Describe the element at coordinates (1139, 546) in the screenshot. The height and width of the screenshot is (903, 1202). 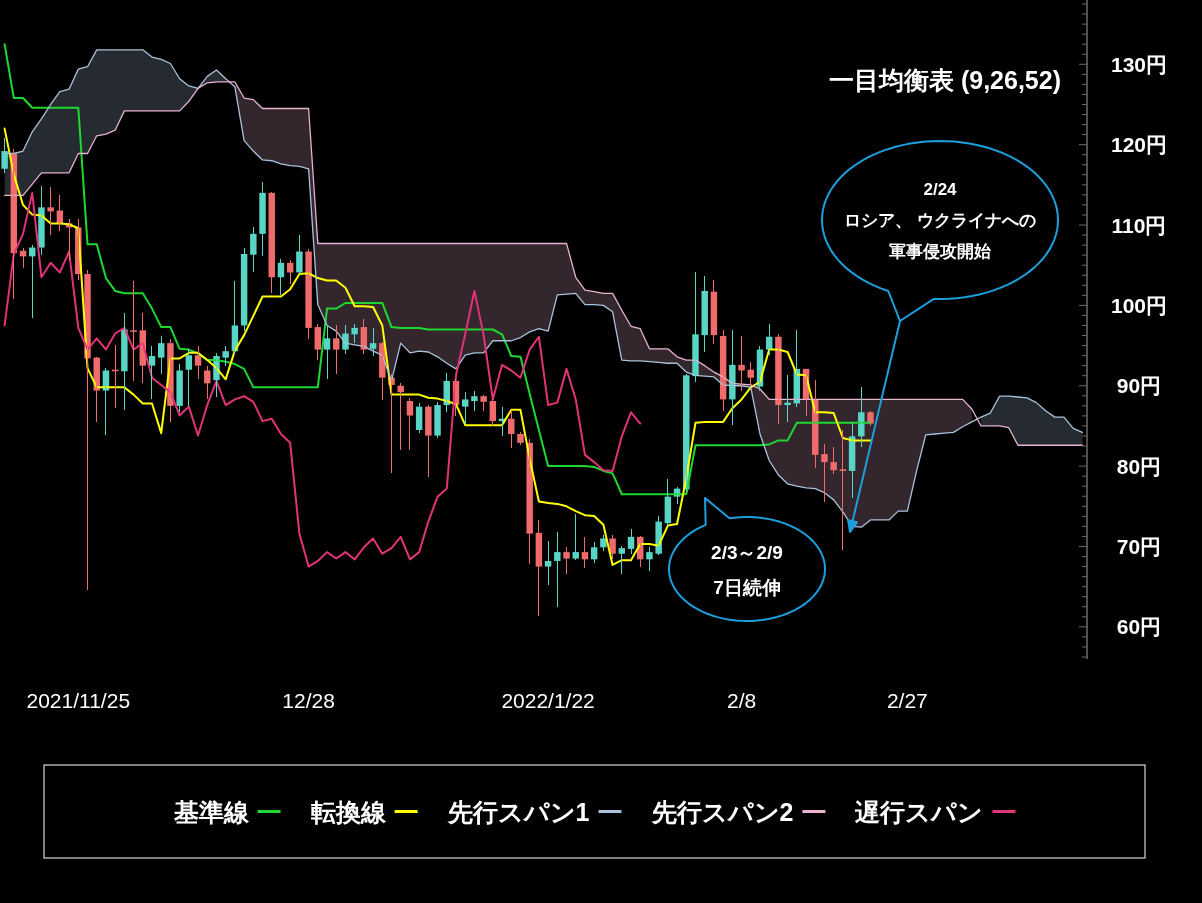
I see `y-tick-label: 70円` at that location.